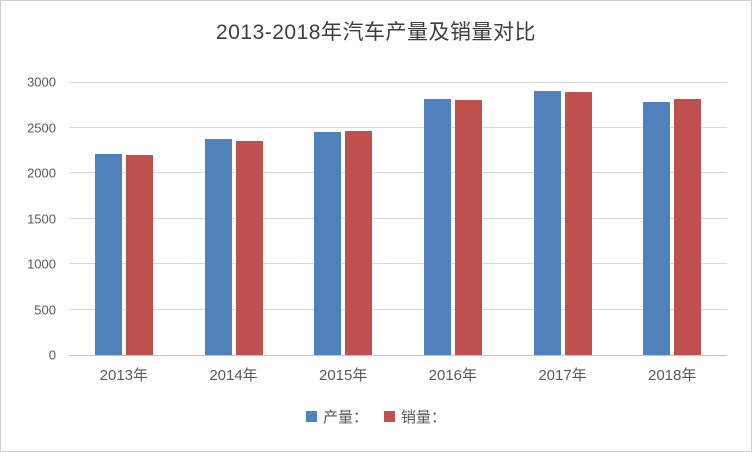  I want to click on legend-label-sales: 销量：, so click(424, 417).